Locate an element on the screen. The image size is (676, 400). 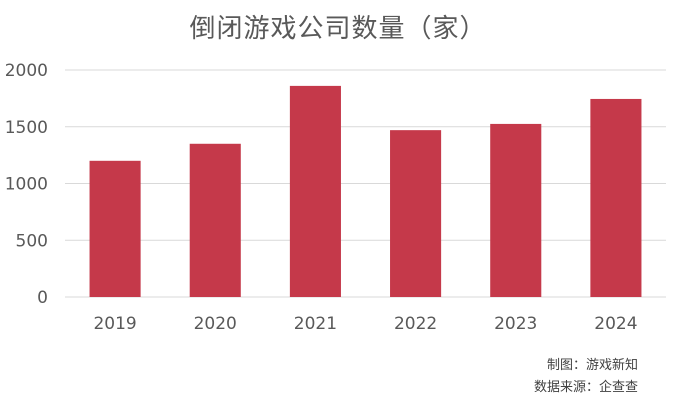
x-tick-label: 2023 is located at coordinates (515, 324).